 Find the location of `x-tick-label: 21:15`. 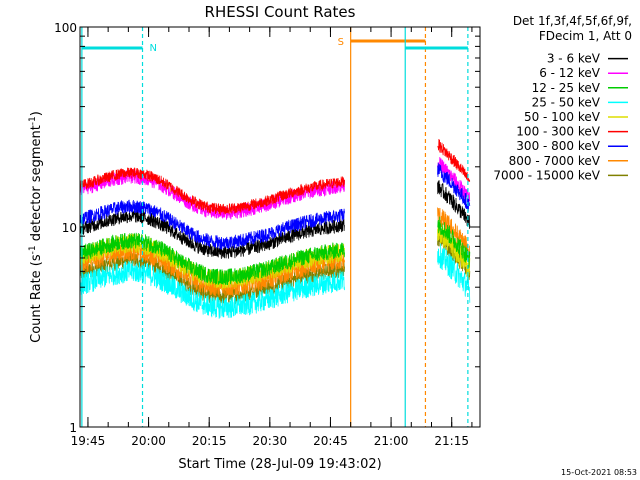

x-tick-label: 21:15 is located at coordinates (451, 441).